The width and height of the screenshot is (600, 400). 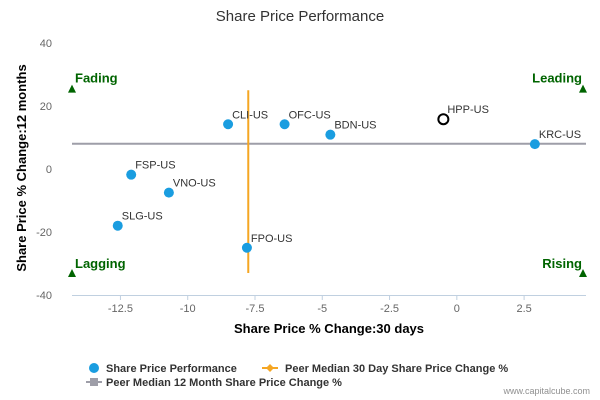 I want to click on data-point-label: BDN-US, so click(x=355, y=126).